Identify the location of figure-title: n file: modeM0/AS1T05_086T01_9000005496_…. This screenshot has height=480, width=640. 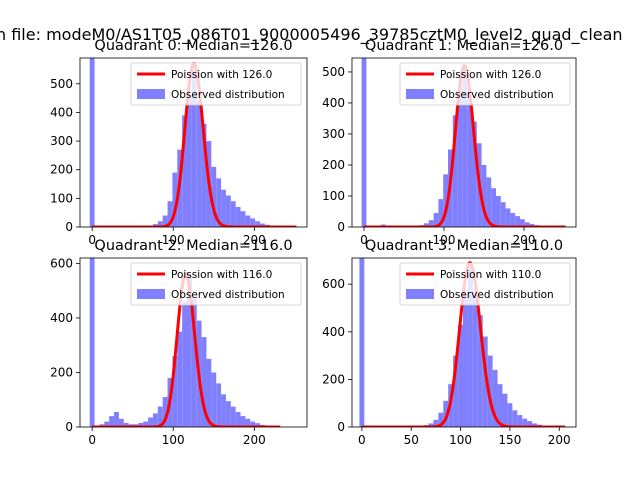
(311, 35).